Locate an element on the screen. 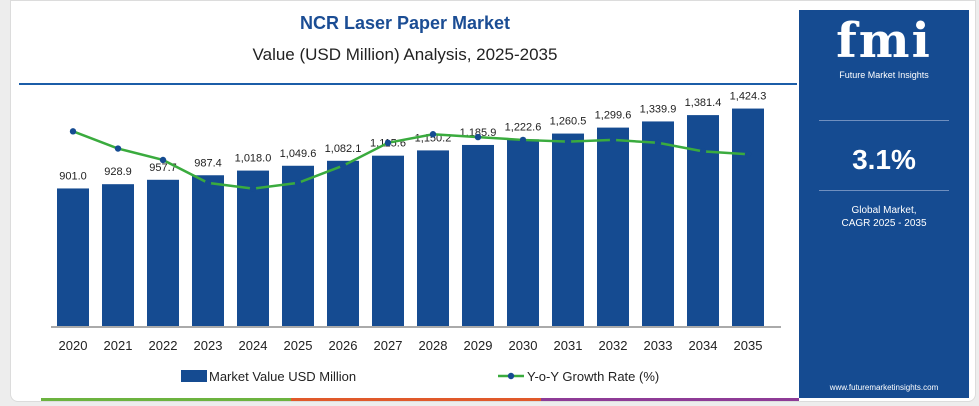 The image size is (979, 406). bar-value-label-2025: 1,049.6 is located at coordinates (298, 154).